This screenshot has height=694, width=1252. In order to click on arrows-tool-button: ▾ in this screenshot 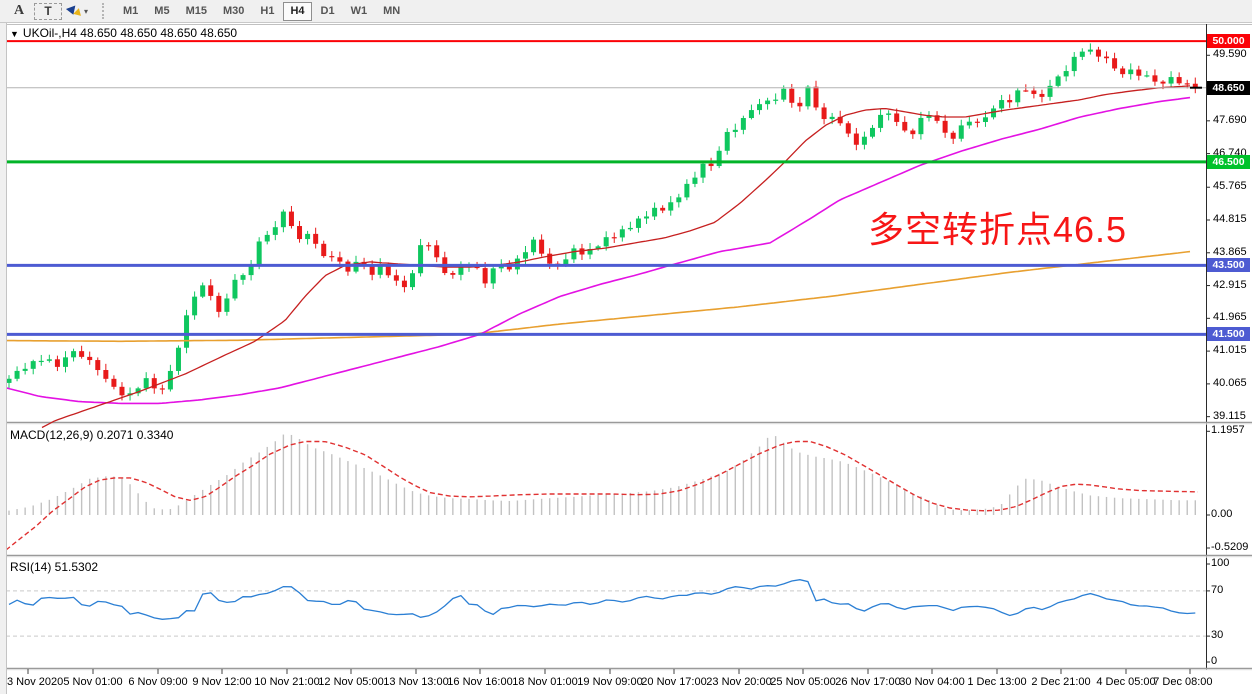, I will do `click(77, 11)`.